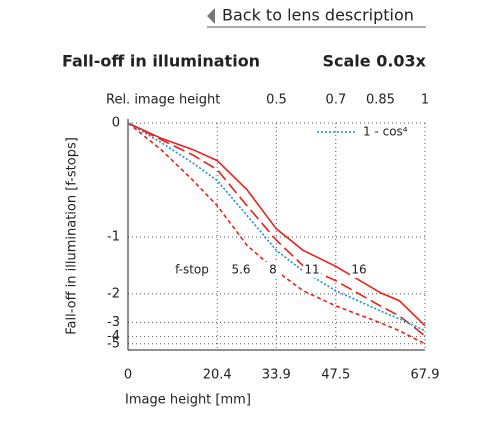 The height and width of the screenshot is (429, 486). Describe the element at coordinates (113, 293) in the screenshot. I see `y-tick-label: -2` at that location.